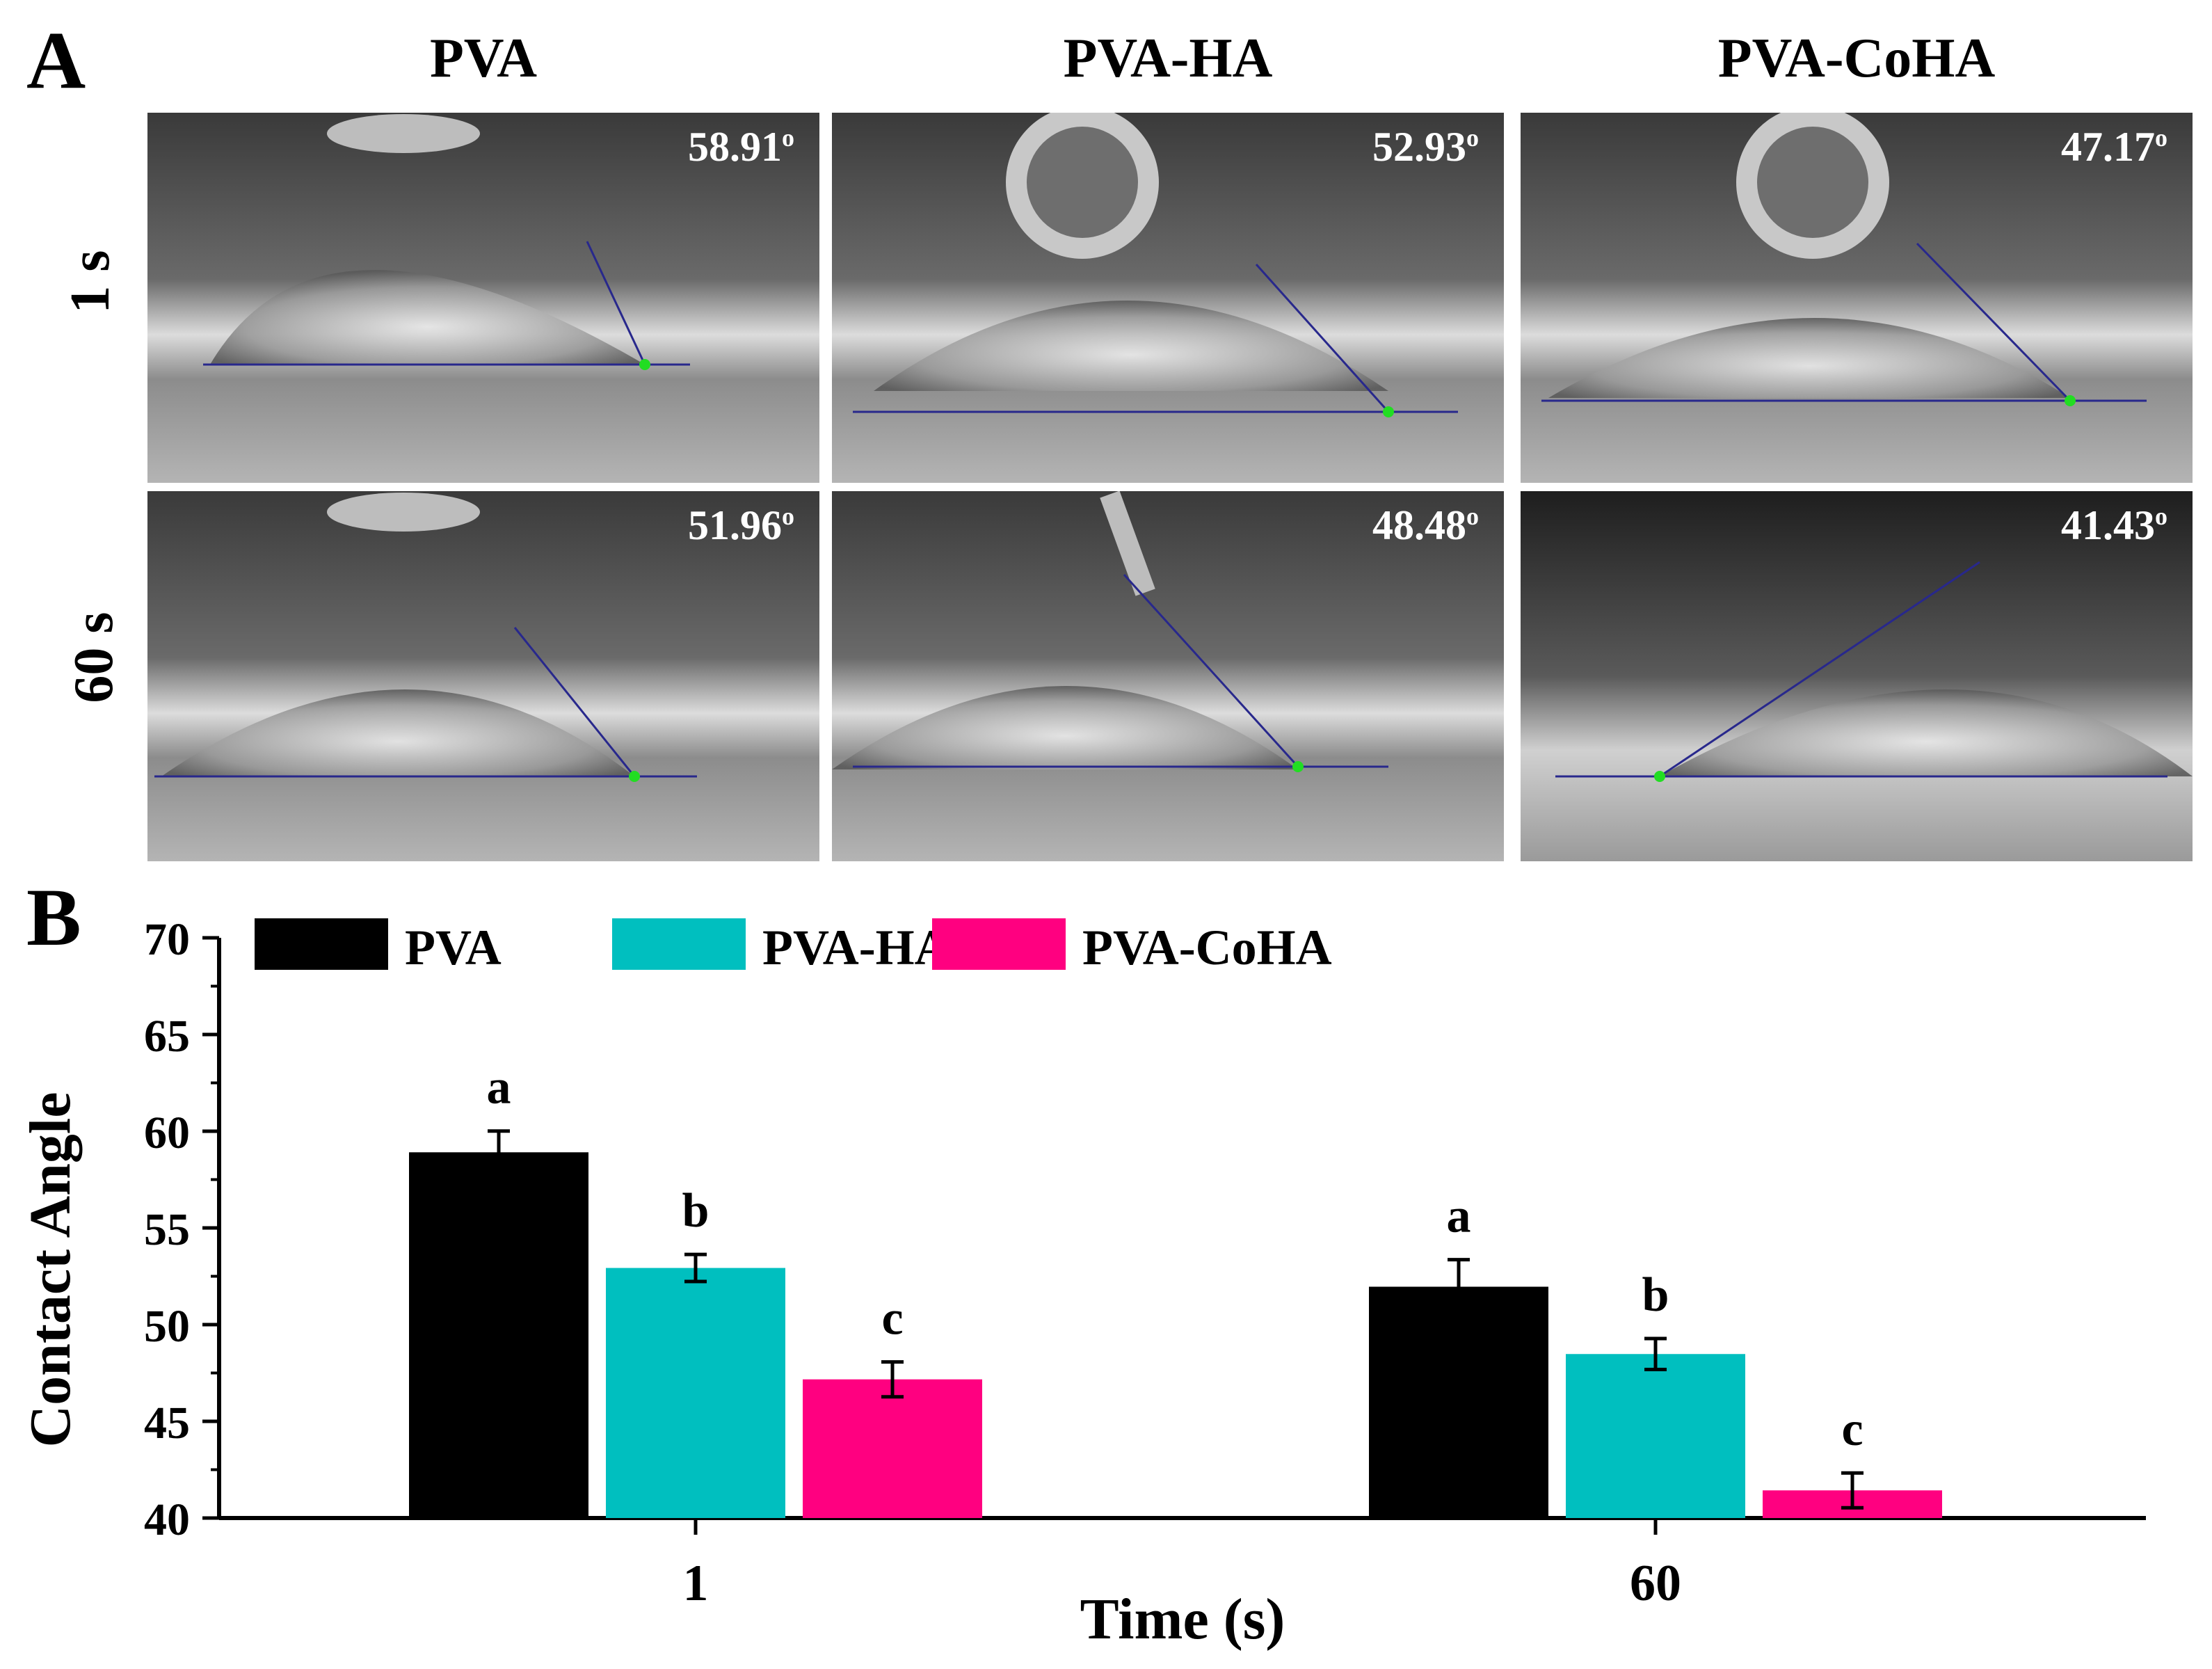  I want to click on column-heading-pva-ha: PVA-HA, so click(1168, 59).